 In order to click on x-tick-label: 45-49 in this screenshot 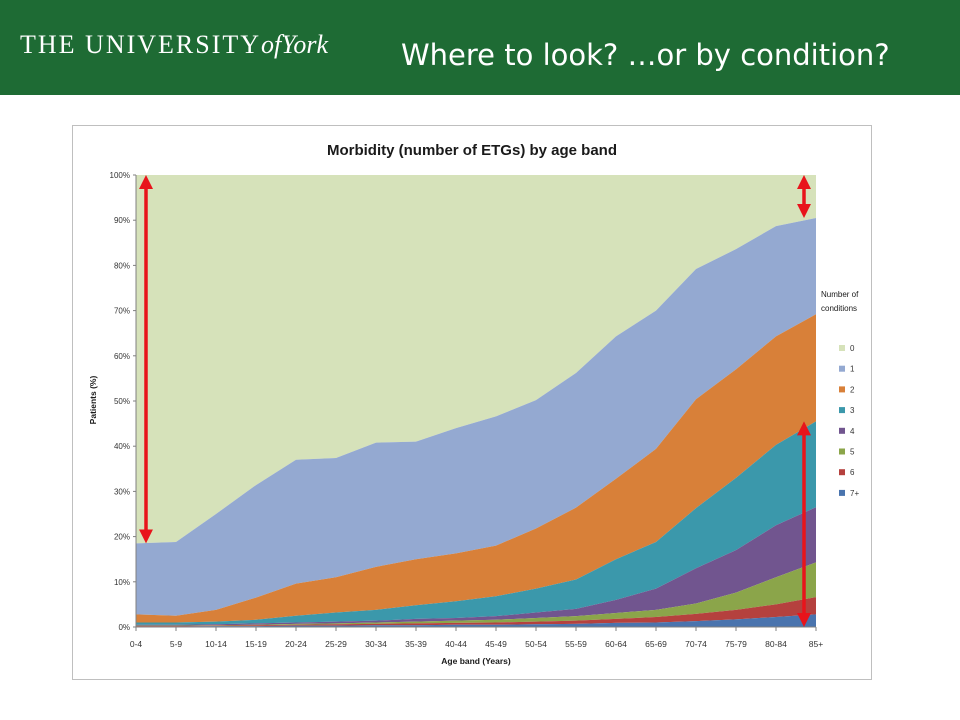, I will do `click(496, 644)`.